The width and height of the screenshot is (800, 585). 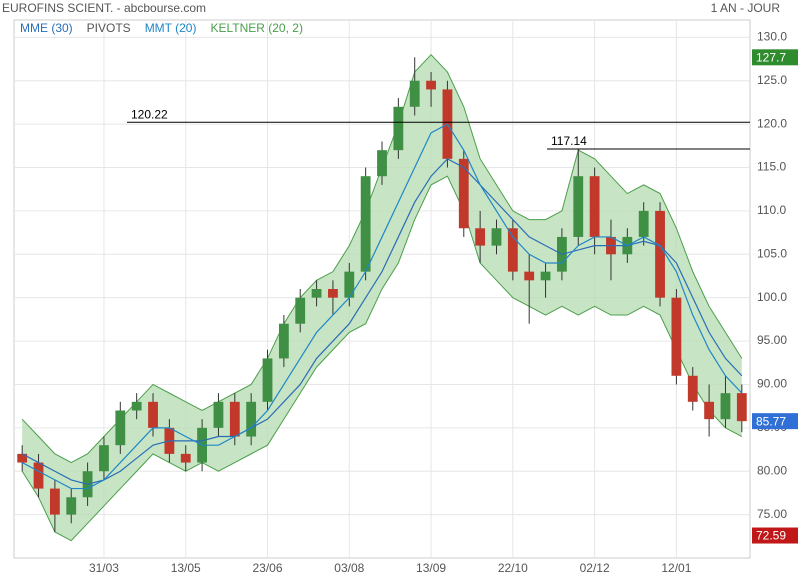 What do you see at coordinates (104, 8) in the screenshot?
I see `chart-title: EUROFINS SCIENT. - abcbourse.com` at bounding box center [104, 8].